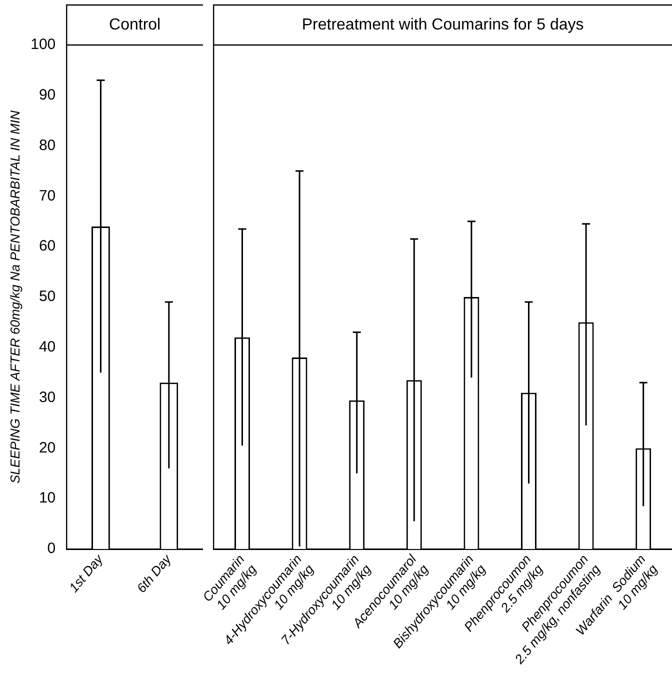 The image size is (672, 699). I want to click on y-axis-title: SLEEPING TIME AFTER 60mg/kg Na PENTOBARBITAL IN MIN, so click(14, 297).